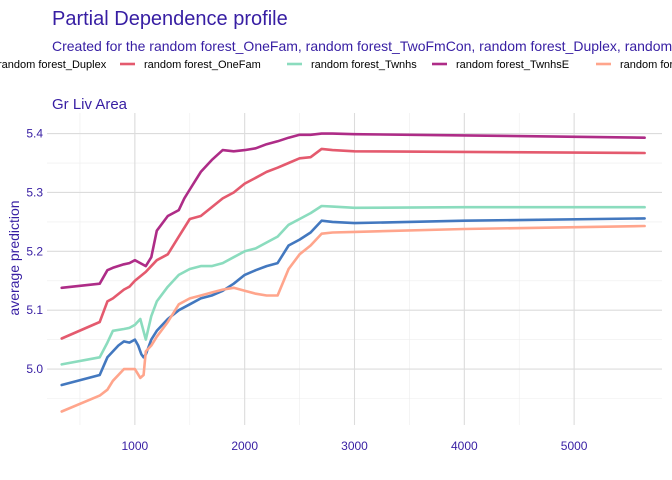 This screenshot has width=672, height=480. What do you see at coordinates (14, 257) in the screenshot?
I see `y-axis-title: average prediction` at bounding box center [14, 257].